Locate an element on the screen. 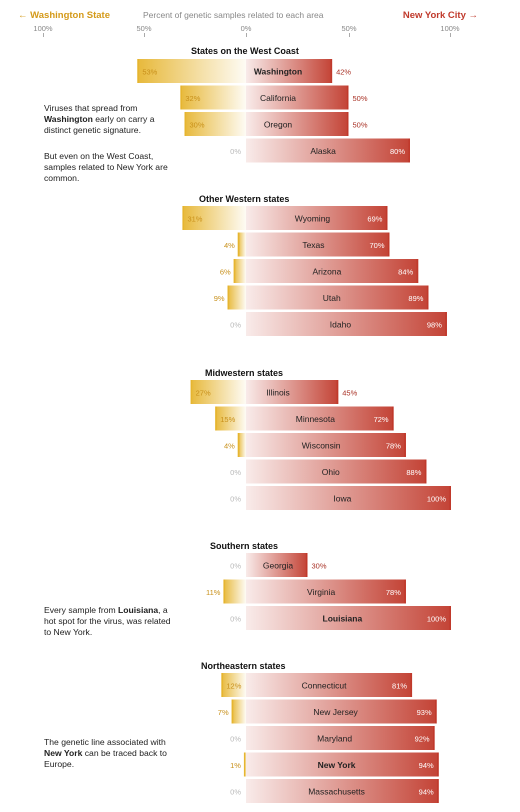 This screenshot has height=812, width=520. state-label: California is located at coordinates (278, 98).